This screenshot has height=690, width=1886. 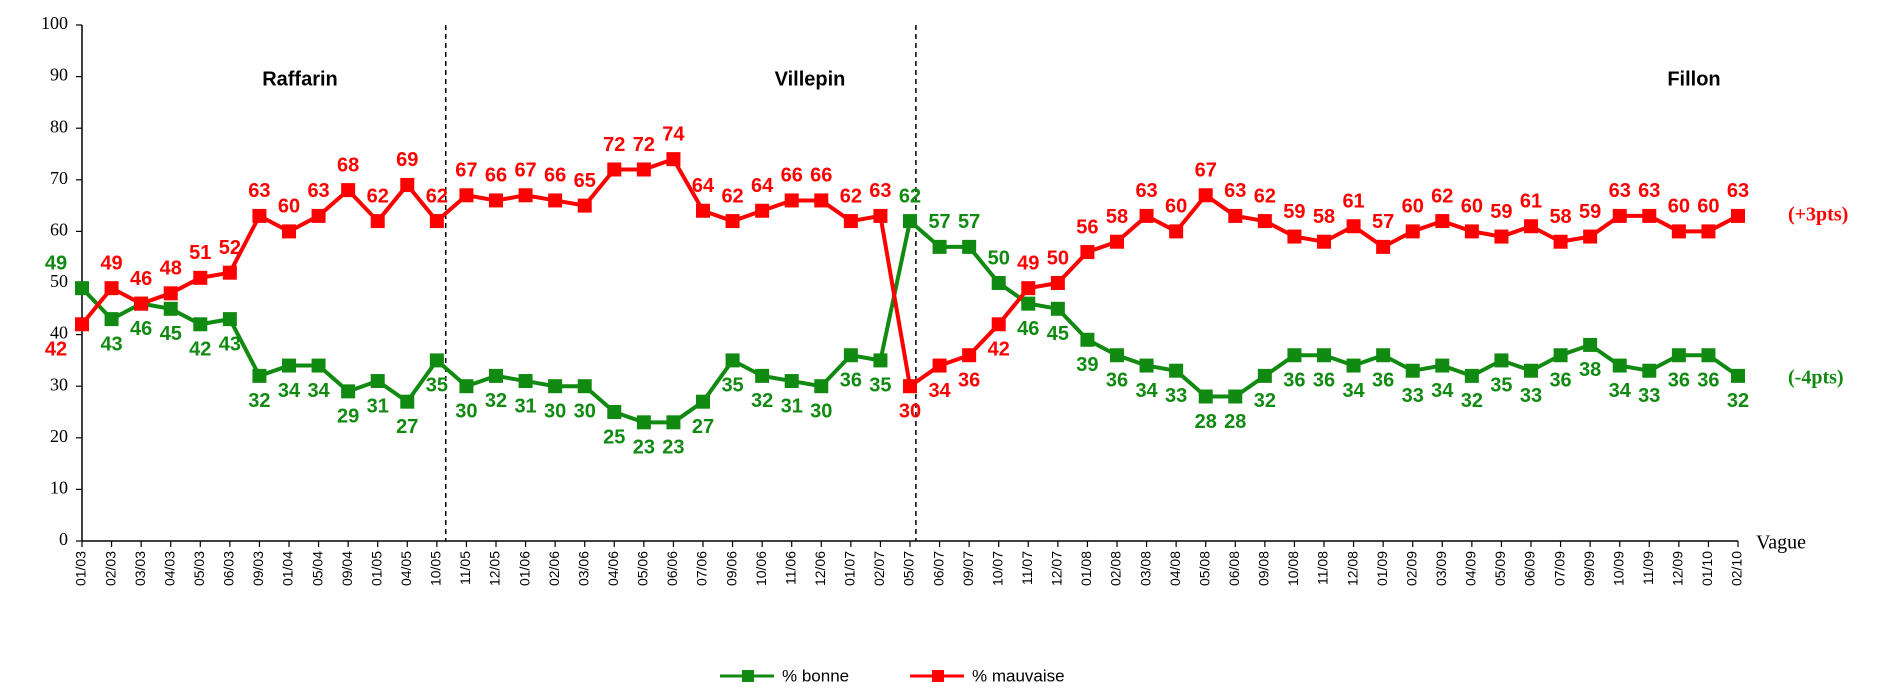 I want to click on legend-marker, so click(x=938, y=676).